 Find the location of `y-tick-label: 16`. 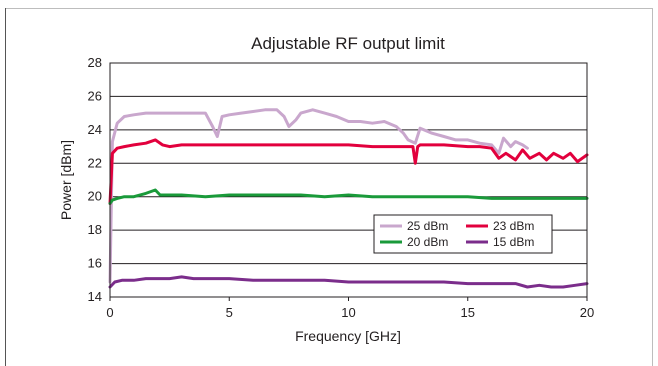

y-tick-label: 16 is located at coordinates (95, 263).